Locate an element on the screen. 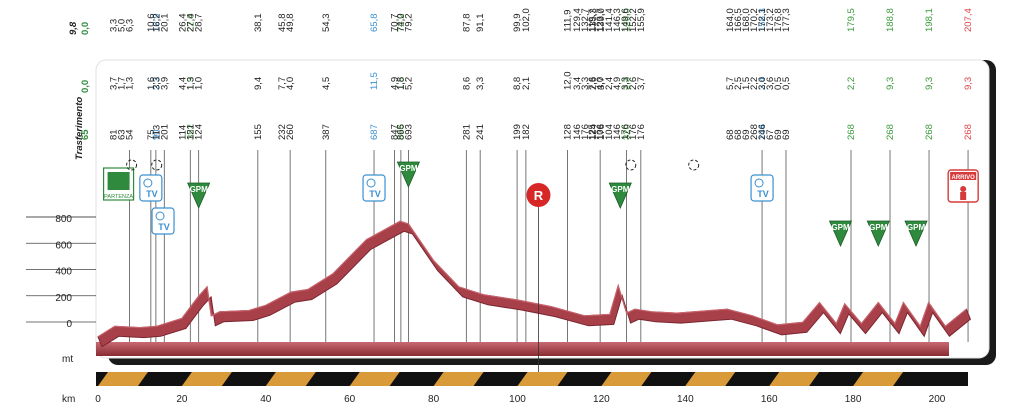  partial-distance: 2,6 is located at coordinates (633, 83).